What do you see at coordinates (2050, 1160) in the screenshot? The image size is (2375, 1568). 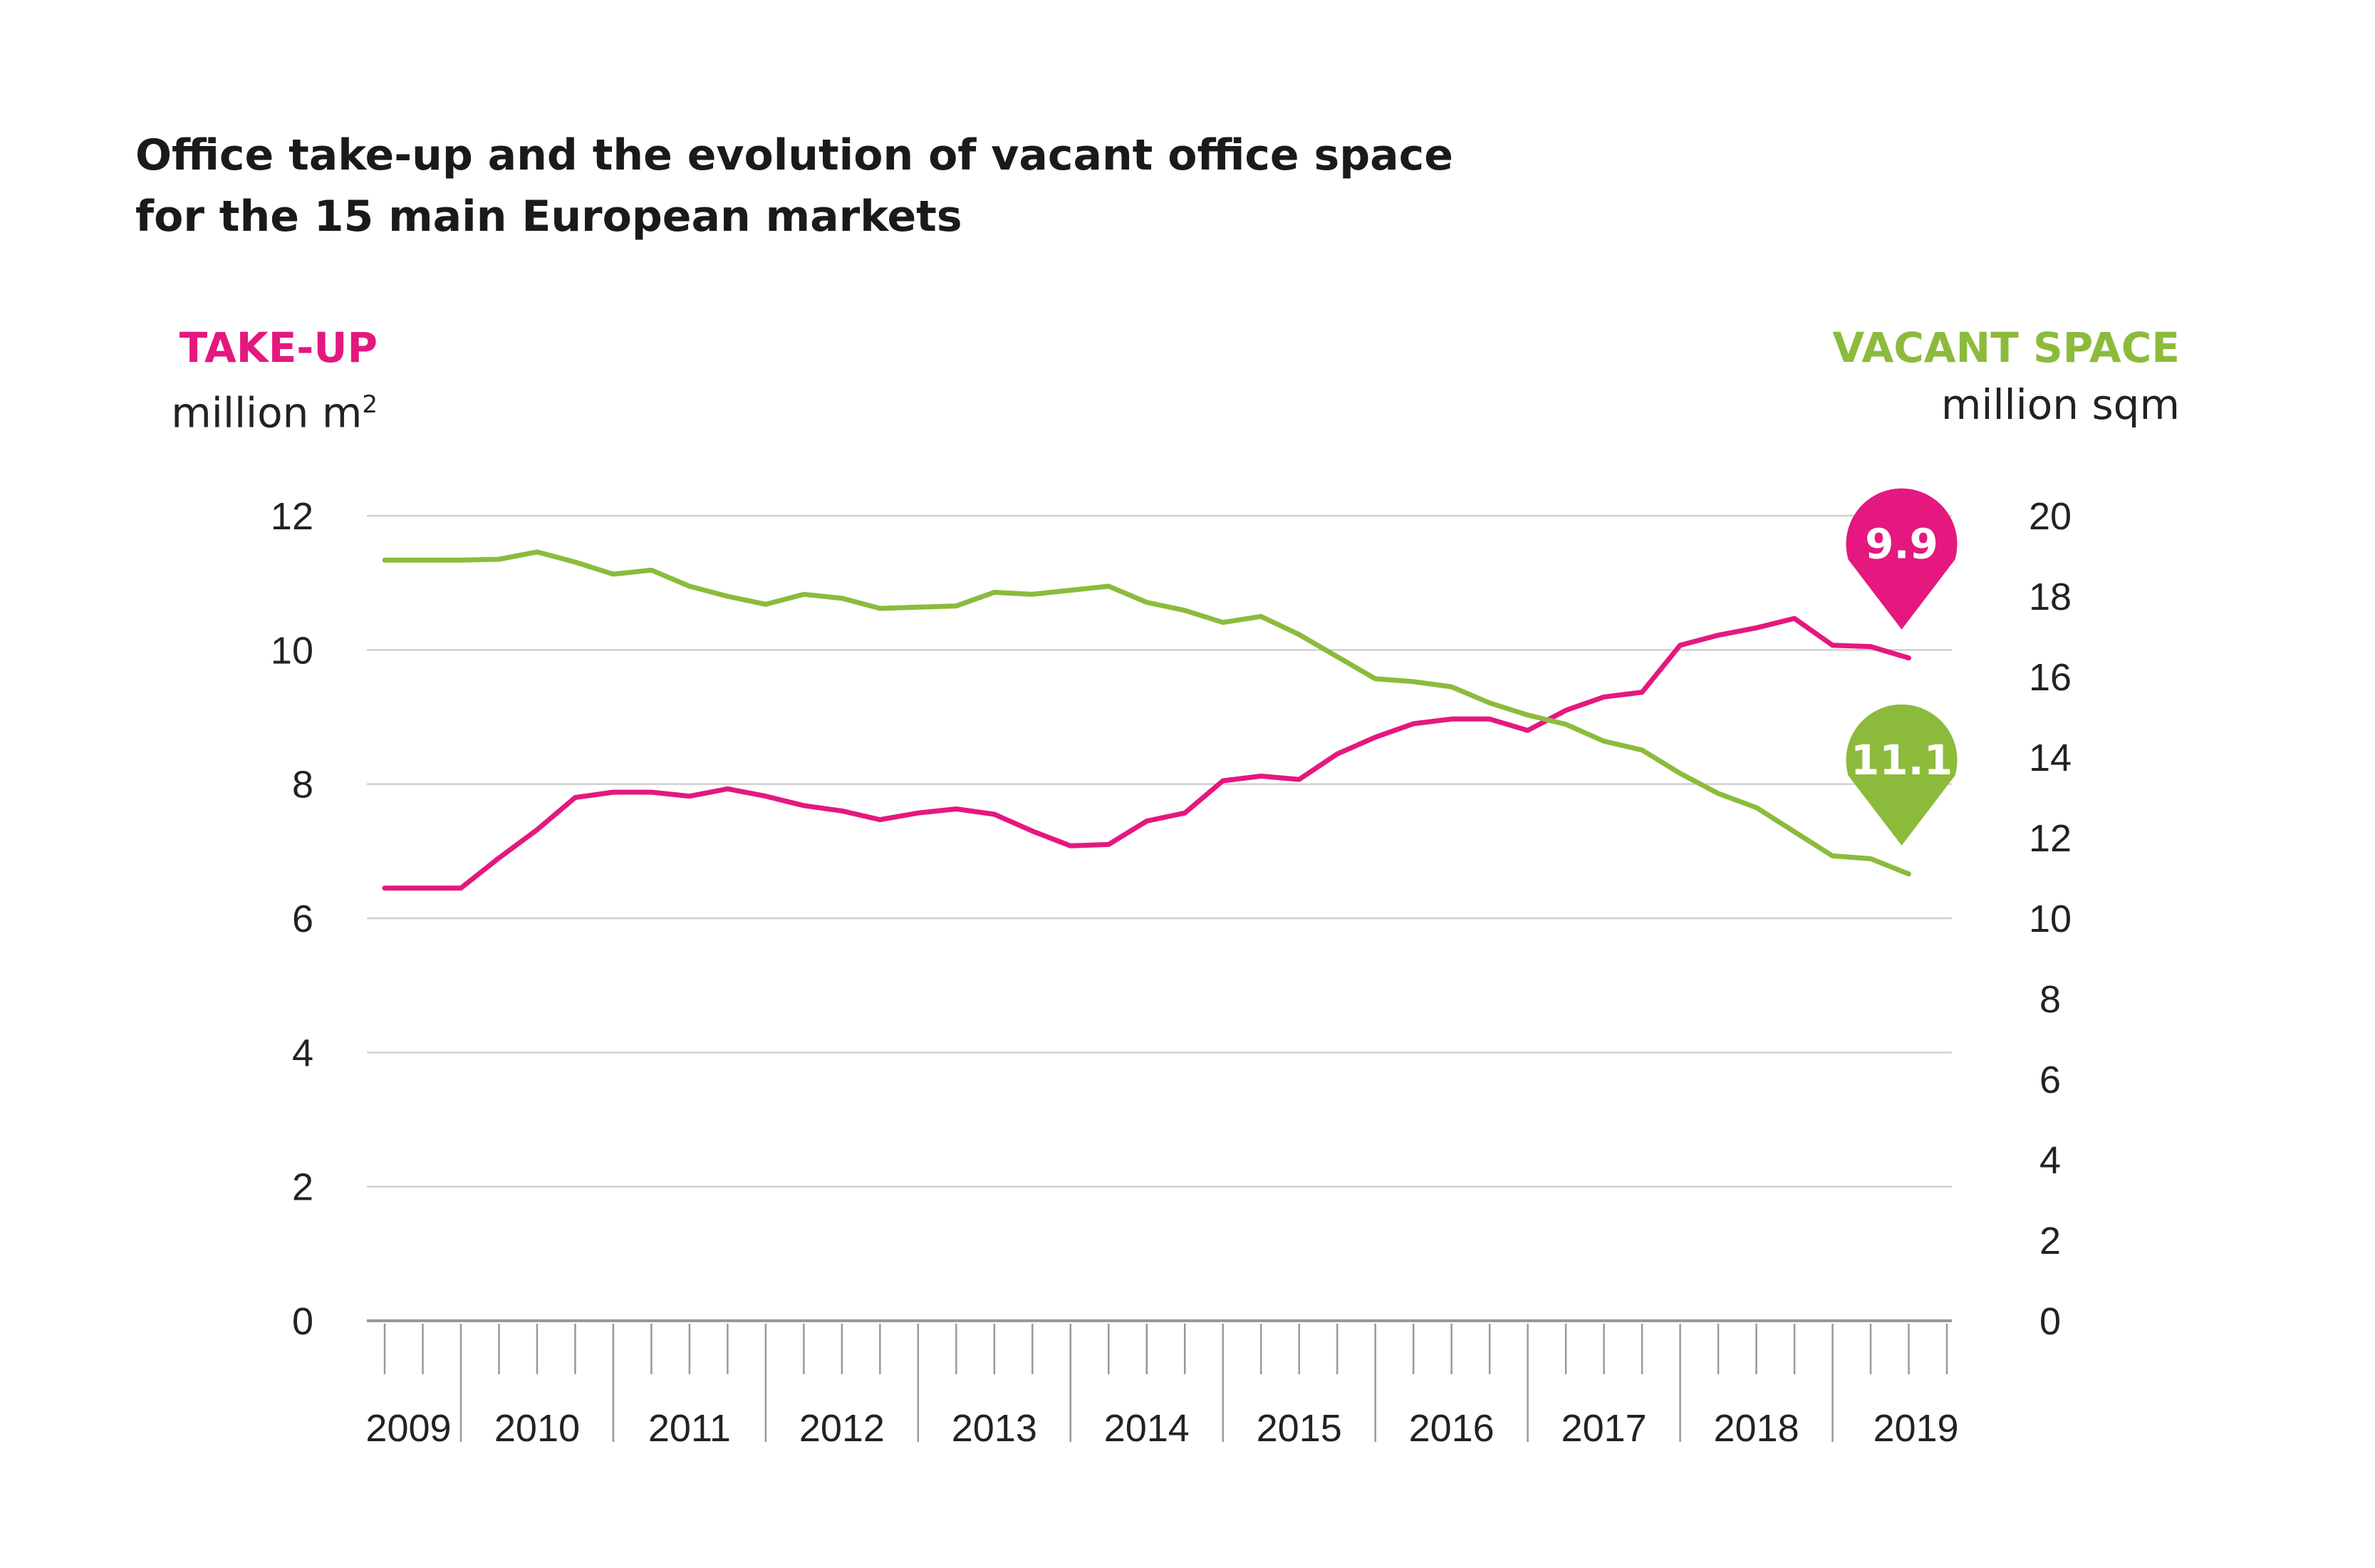 I see `right-tick-label: 4` at bounding box center [2050, 1160].